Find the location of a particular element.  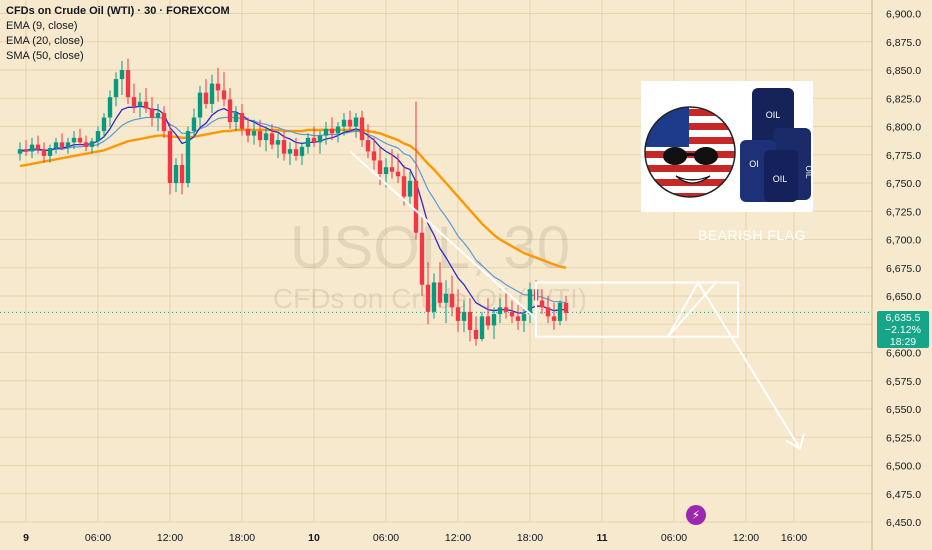

price-tick-label: 6,775.0 is located at coordinates (903, 156).